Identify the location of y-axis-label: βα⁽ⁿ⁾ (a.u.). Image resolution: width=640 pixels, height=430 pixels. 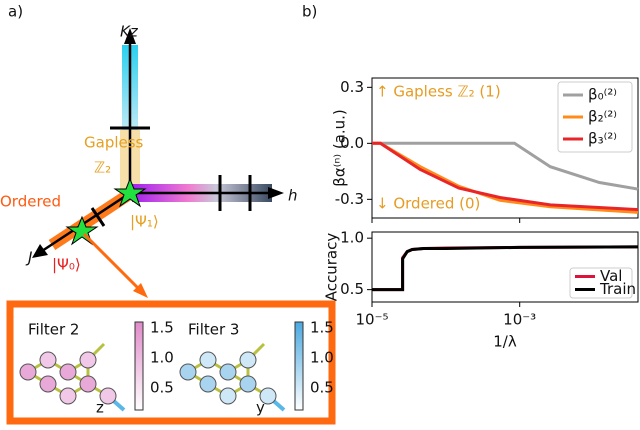
(340, 148).